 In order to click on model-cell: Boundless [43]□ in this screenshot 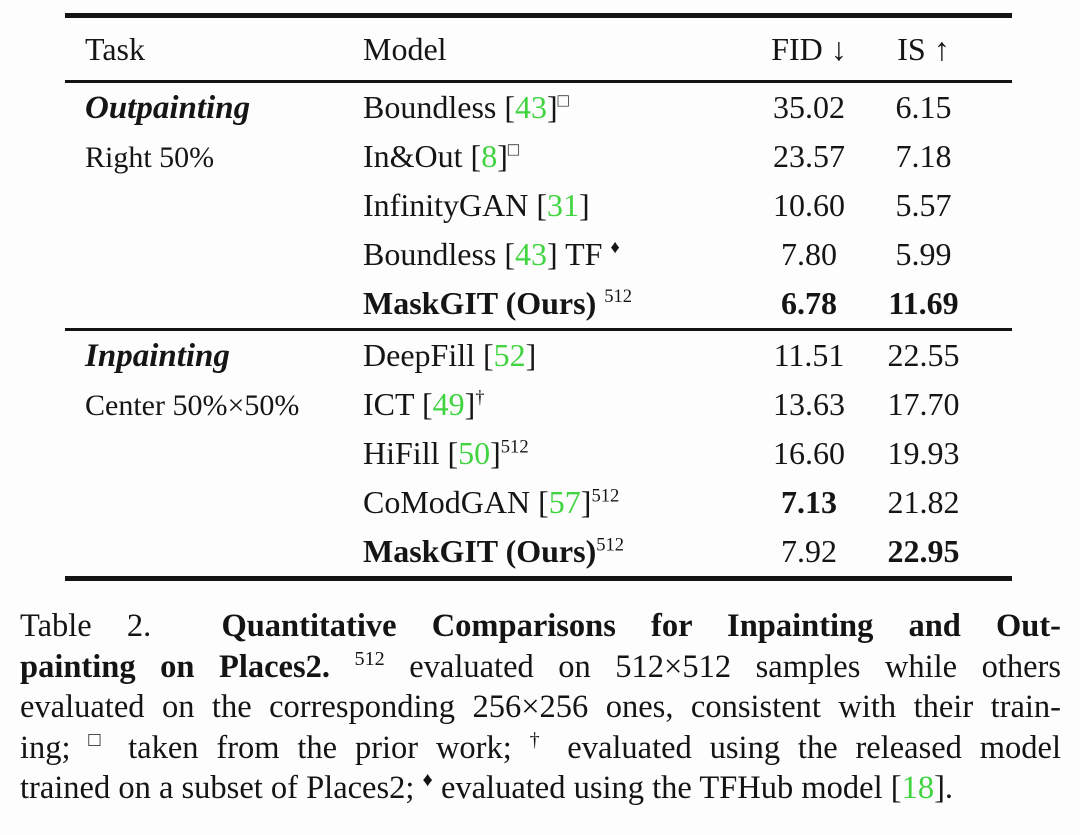, I will do `click(554, 107)`.